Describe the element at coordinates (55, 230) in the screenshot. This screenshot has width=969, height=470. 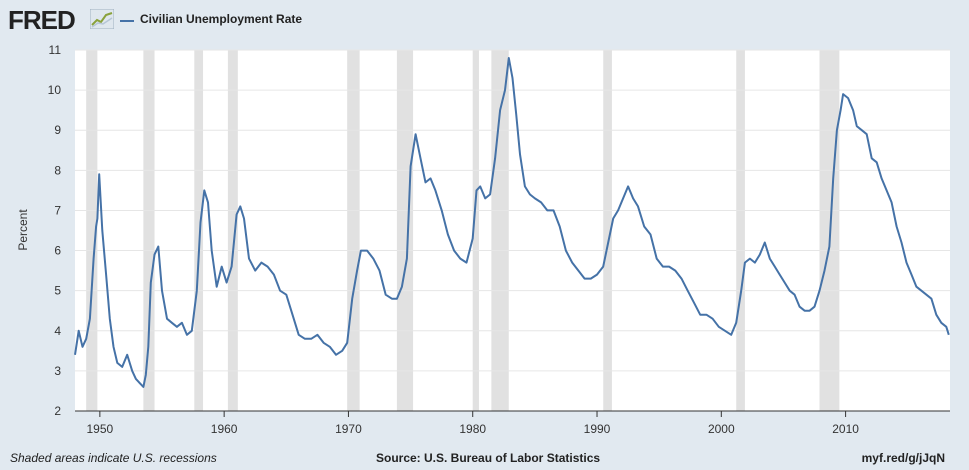
I see `y-tick-labels: 2 3 4 5 6 7 8 9 10 11` at that location.